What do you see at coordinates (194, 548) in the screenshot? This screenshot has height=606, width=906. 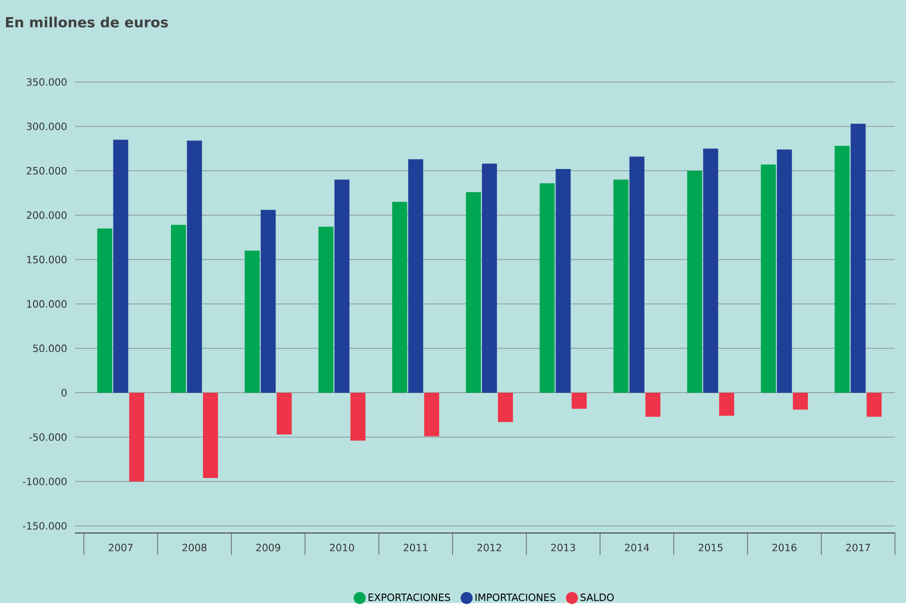 I see `x-tick-label: 2008` at bounding box center [194, 548].